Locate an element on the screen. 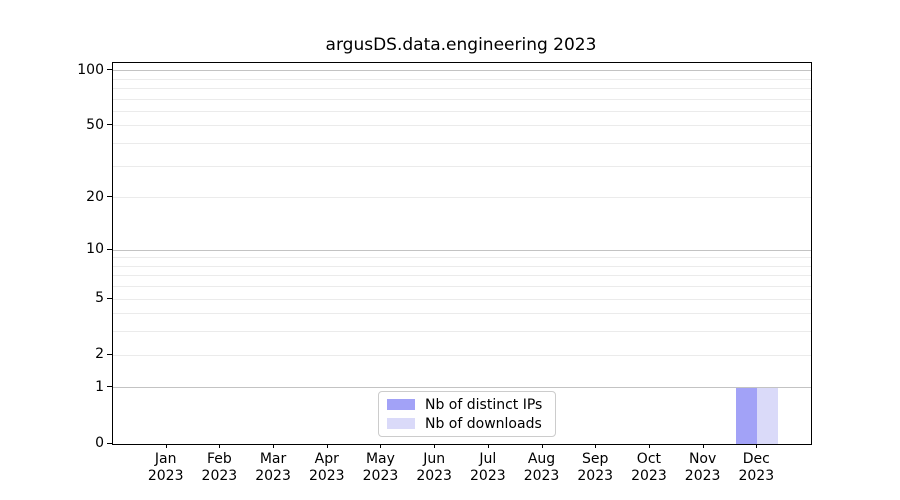  x-tick-label: Jul 2023 is located at coordinates (488, 468).